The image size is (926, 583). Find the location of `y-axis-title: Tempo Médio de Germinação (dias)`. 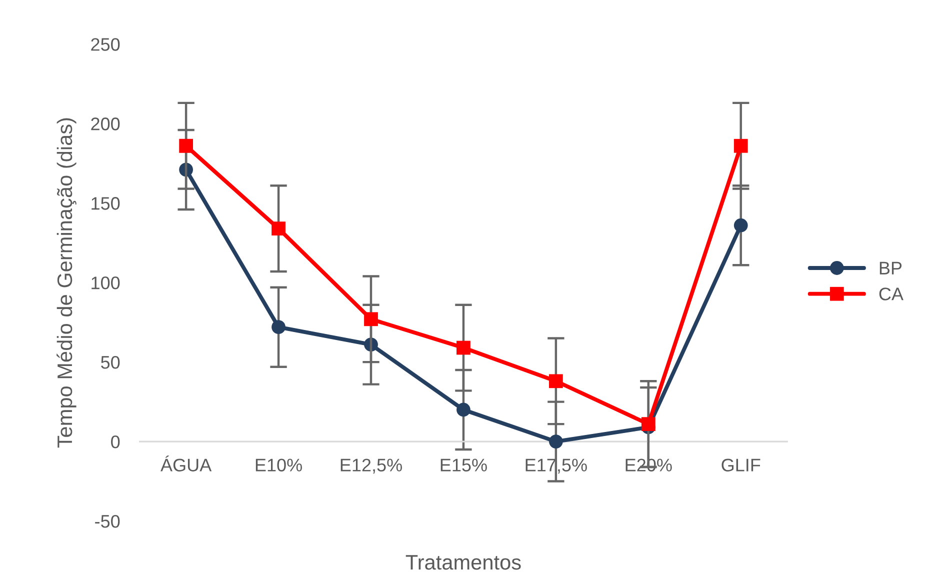

y-axis-title: Tempo Médio de Germinação (dias) is located at coordinates (66, 283).